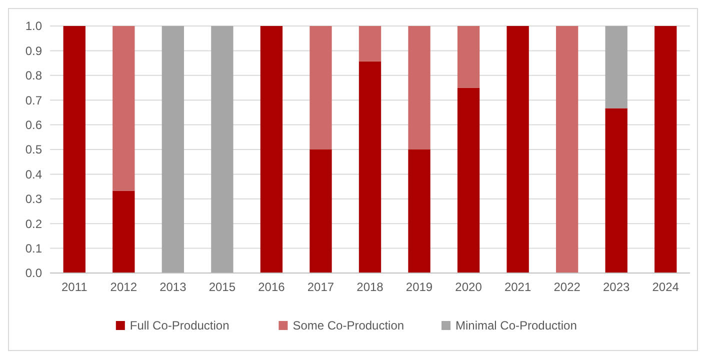 The image size is (708, 361). Describe the element at coordinates (33, 273) in the screenshot. I see `y-tick-label: 0.0` at that location.